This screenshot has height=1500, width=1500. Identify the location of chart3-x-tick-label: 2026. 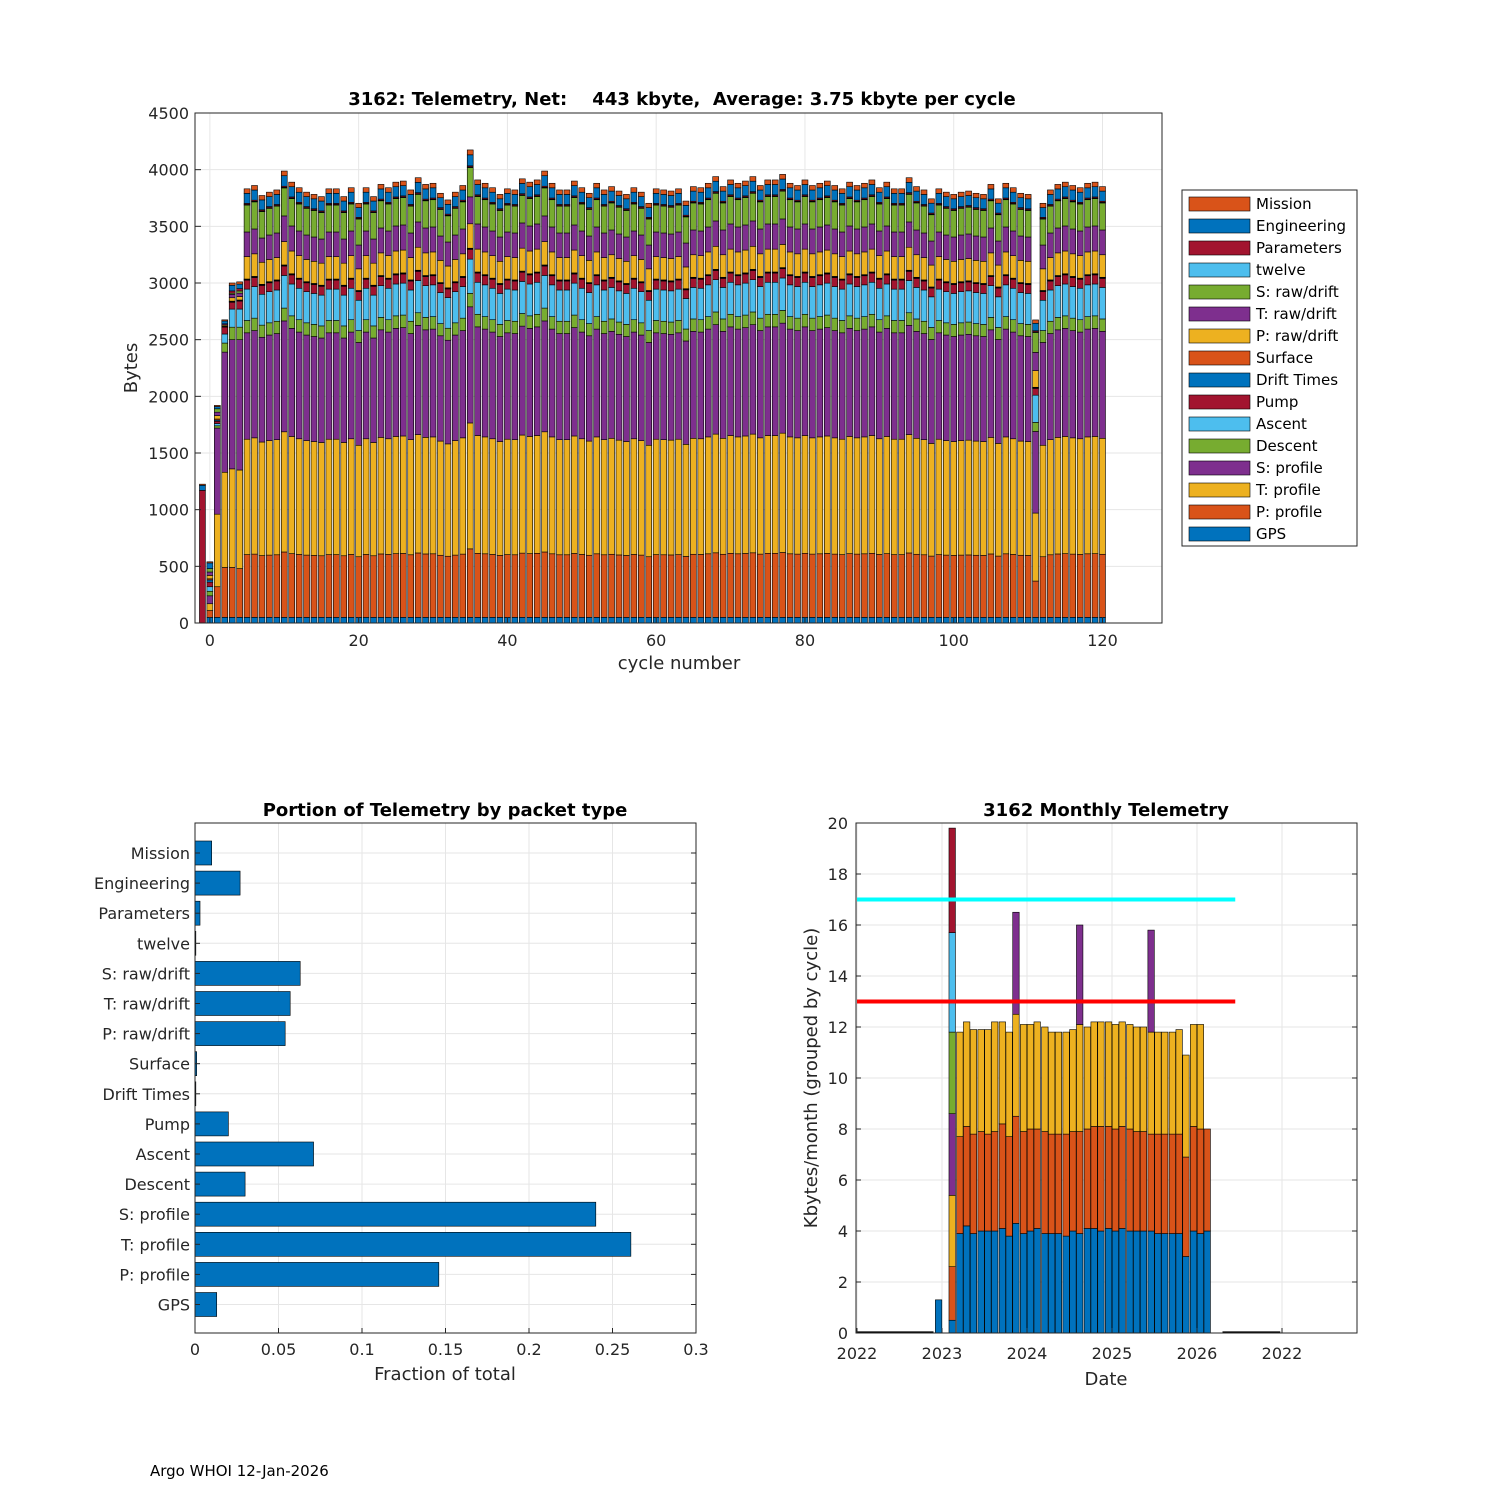
(1197, 1353).